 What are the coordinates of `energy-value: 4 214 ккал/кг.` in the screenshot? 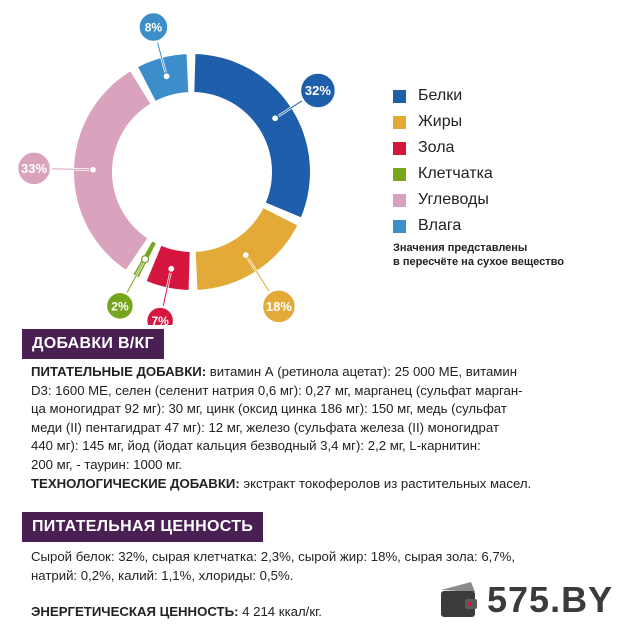 It's located at (280, 611).